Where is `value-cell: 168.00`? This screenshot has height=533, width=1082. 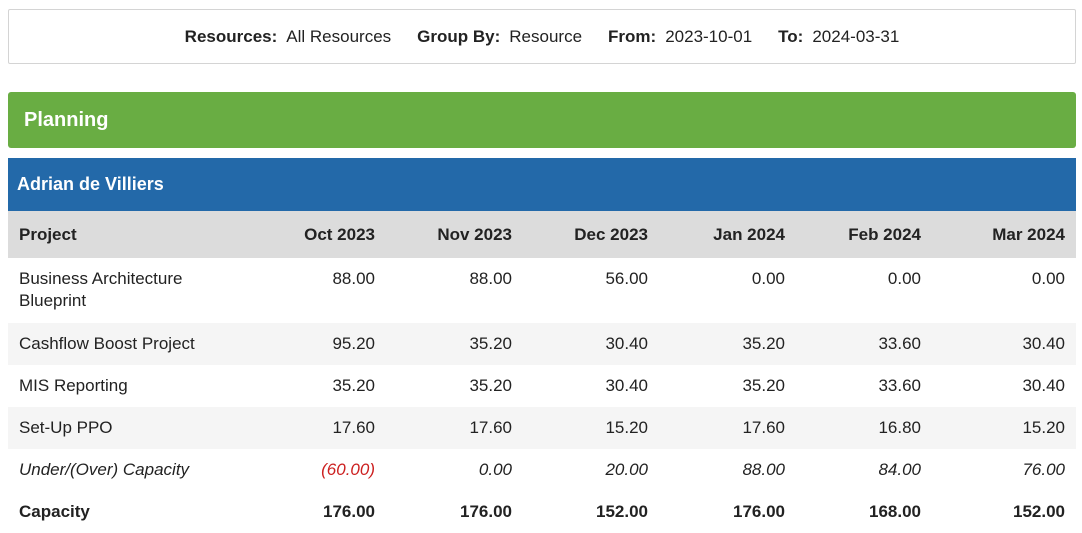
value-cell: 168.00 is located at coordinates (895, 511).